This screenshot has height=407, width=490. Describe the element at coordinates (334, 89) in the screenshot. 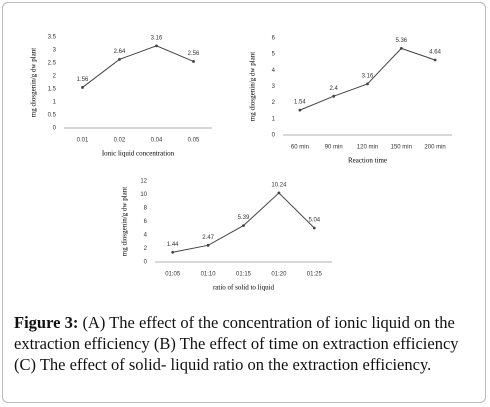

I see `data-label: 2.4` at that location.